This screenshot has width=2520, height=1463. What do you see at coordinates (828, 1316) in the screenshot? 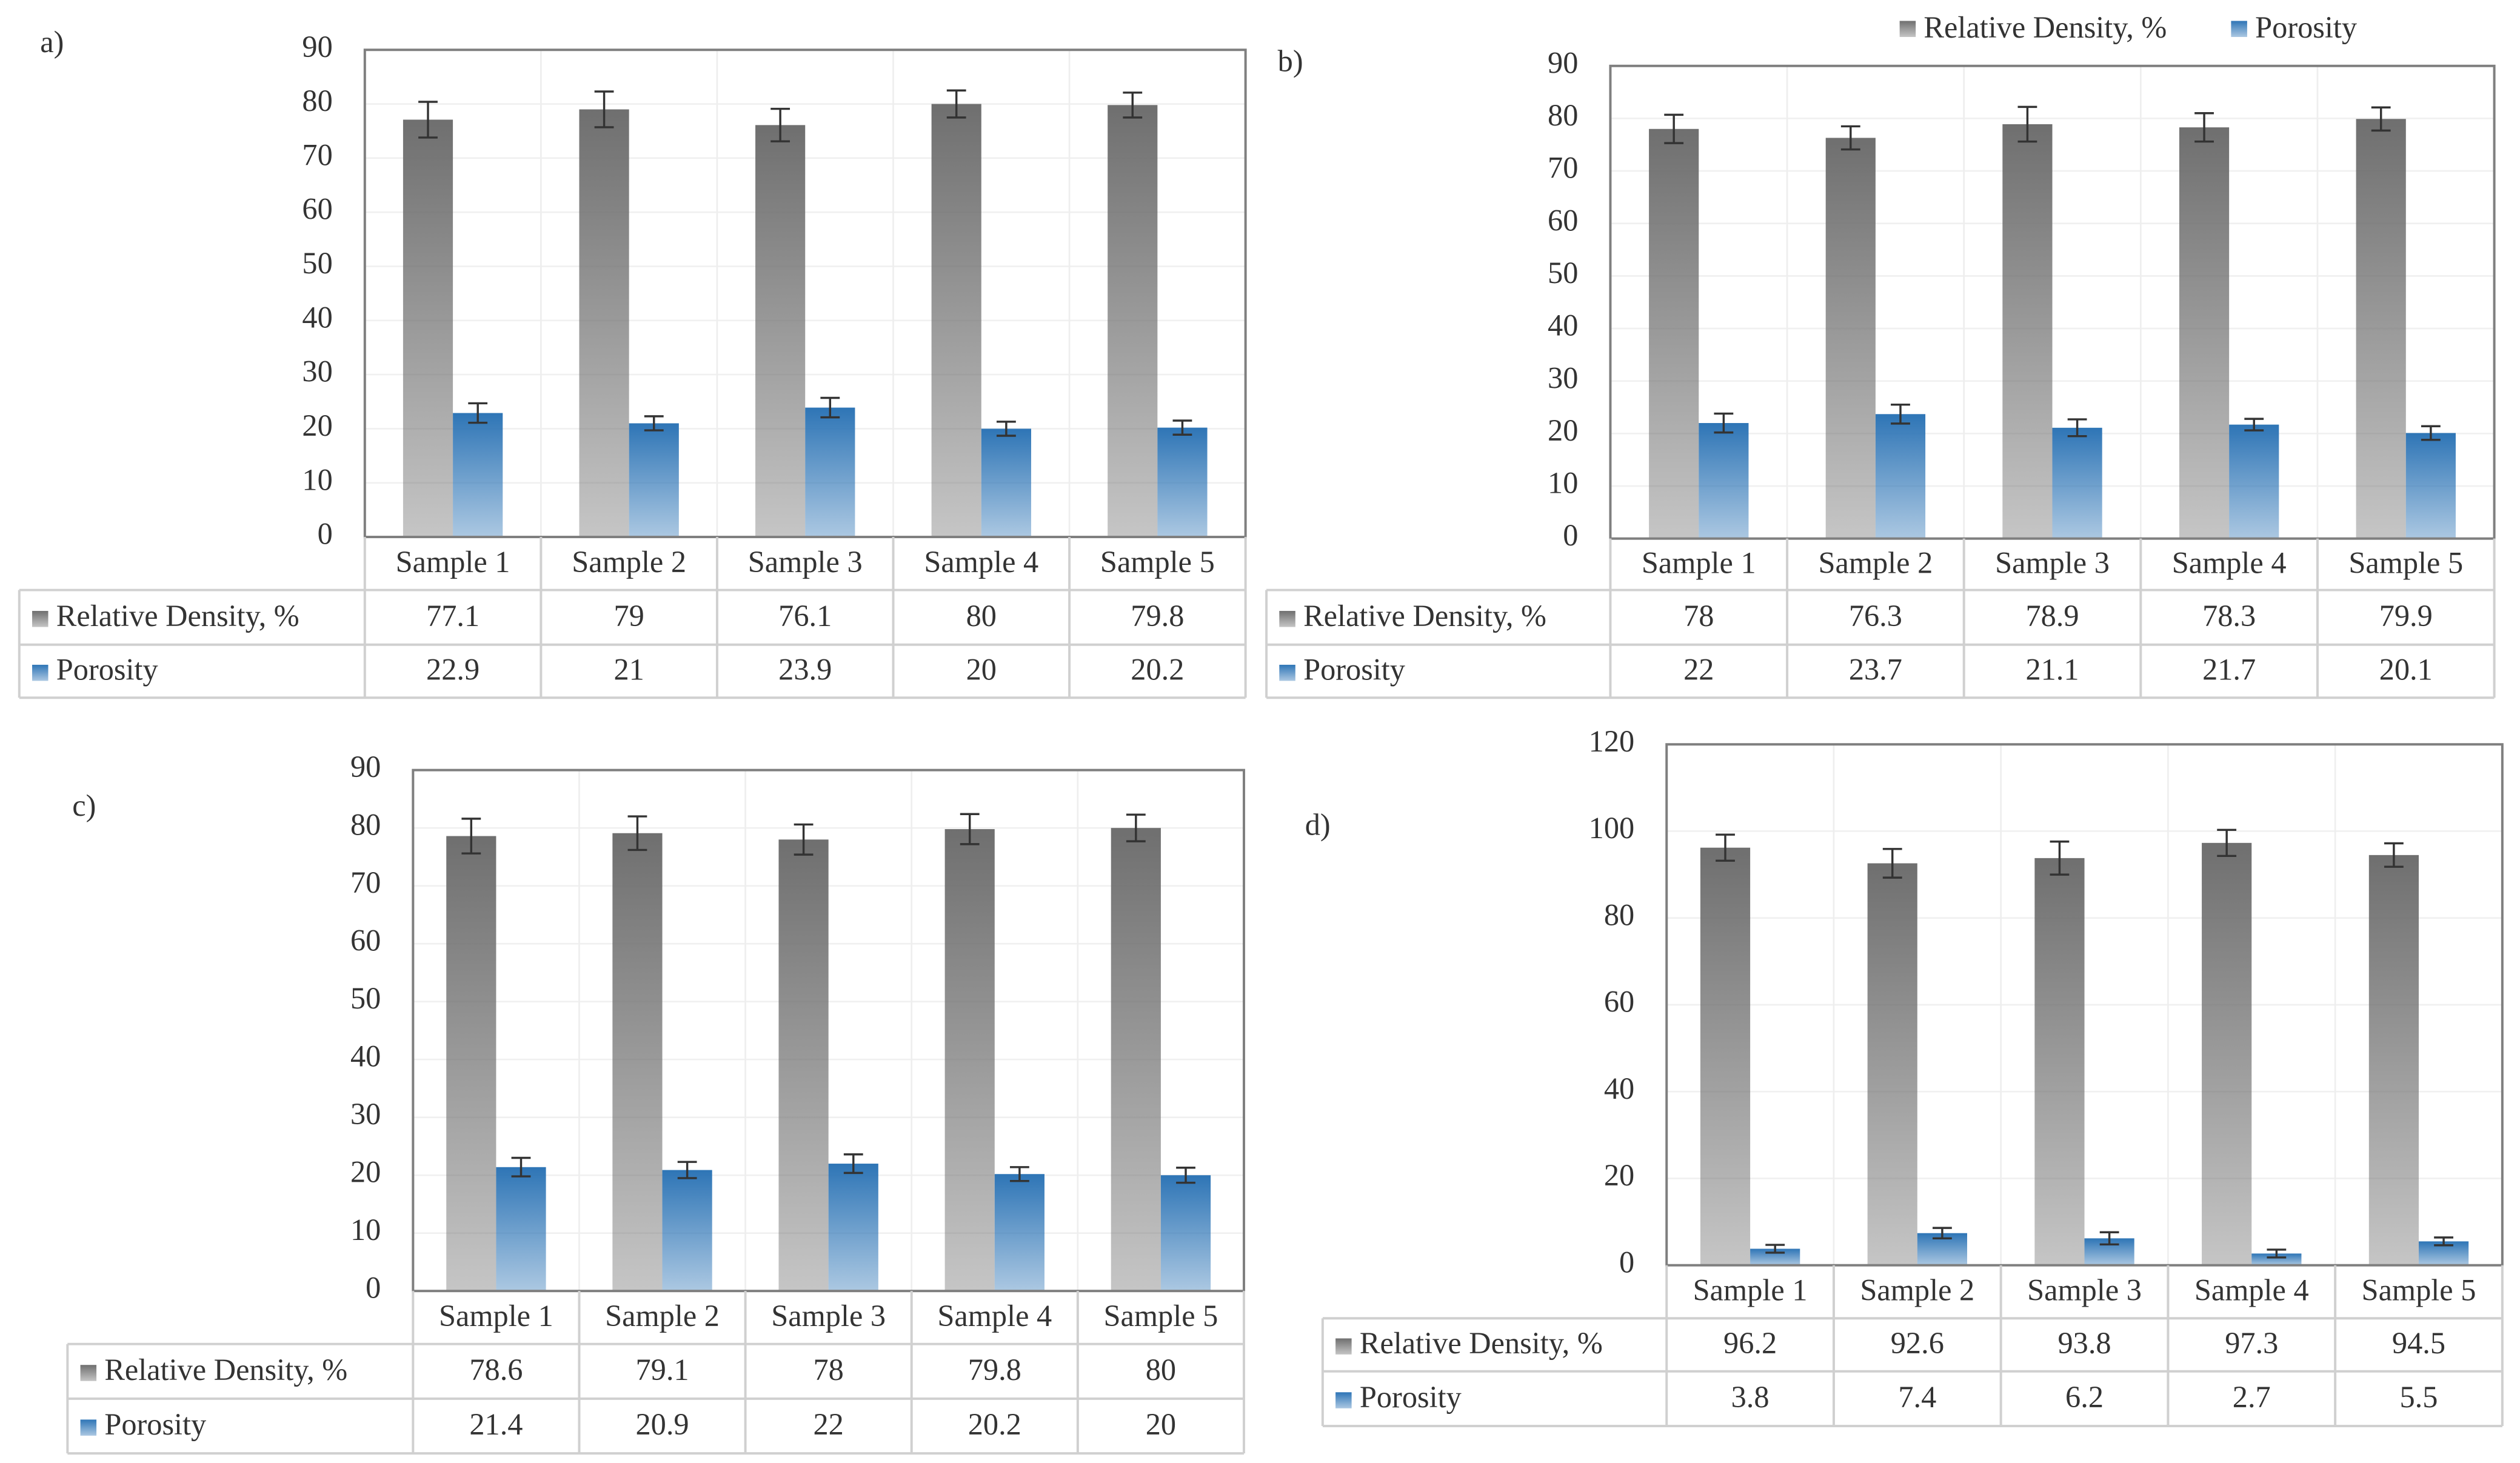
I see `x-tick-label: Sample 3` at bounding box center [828, 1316].